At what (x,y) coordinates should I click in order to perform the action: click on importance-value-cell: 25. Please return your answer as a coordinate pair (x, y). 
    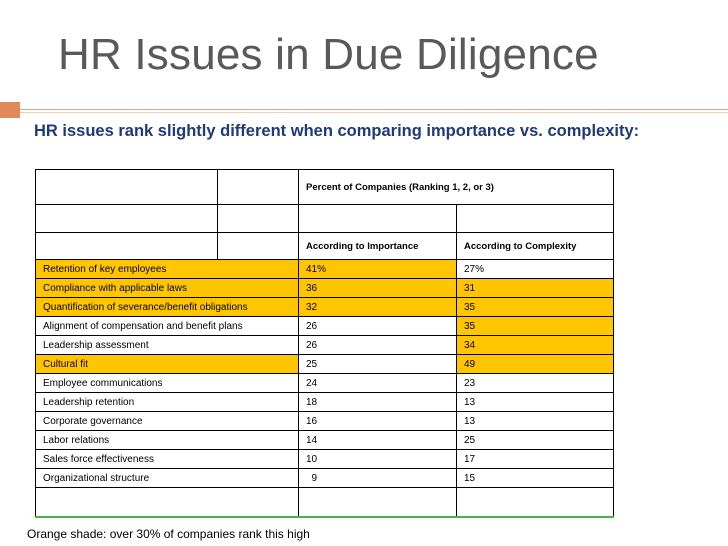
    Looking at the image, I should click on (377, 364).